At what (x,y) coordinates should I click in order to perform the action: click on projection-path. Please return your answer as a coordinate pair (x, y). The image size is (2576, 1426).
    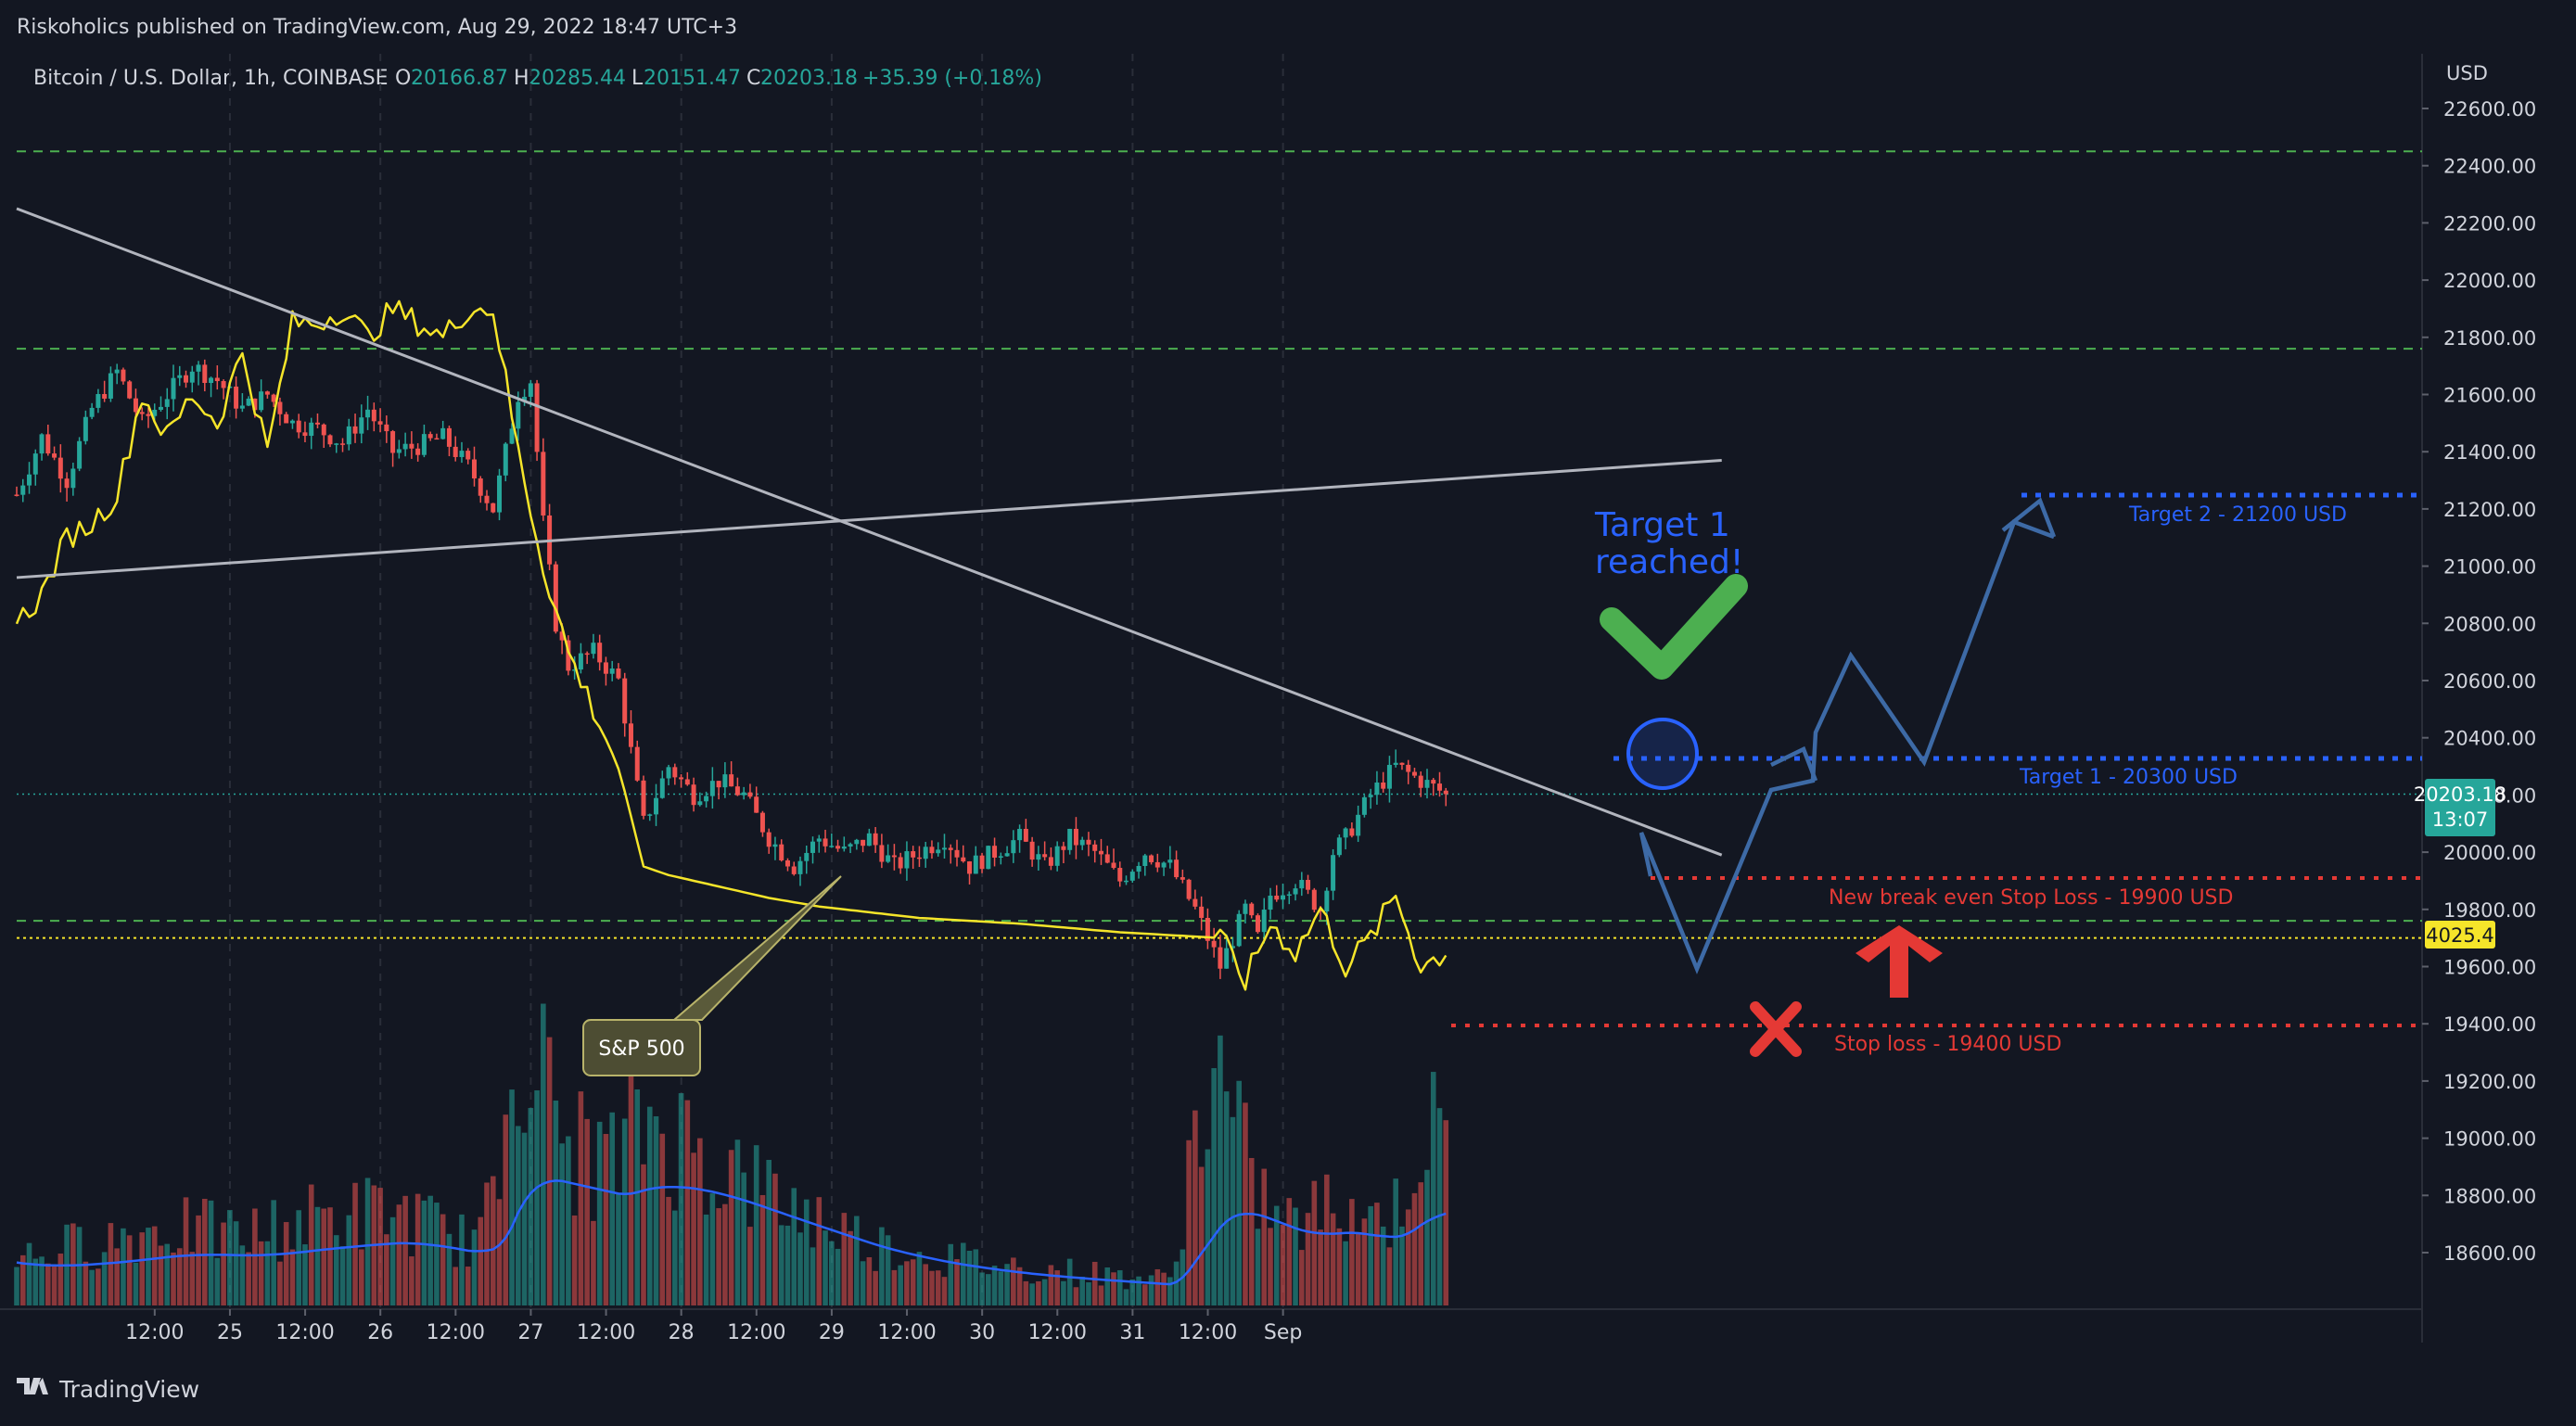
    Looking at the image, I should click on (1847, 746).